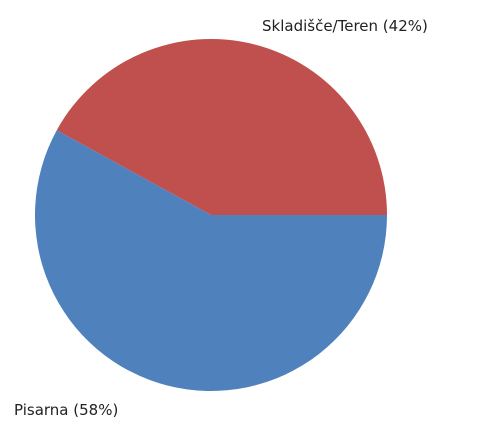 The height and width of the screenshot is (426, 492). I want to click on slice-value: (42%), so click(405, 26).